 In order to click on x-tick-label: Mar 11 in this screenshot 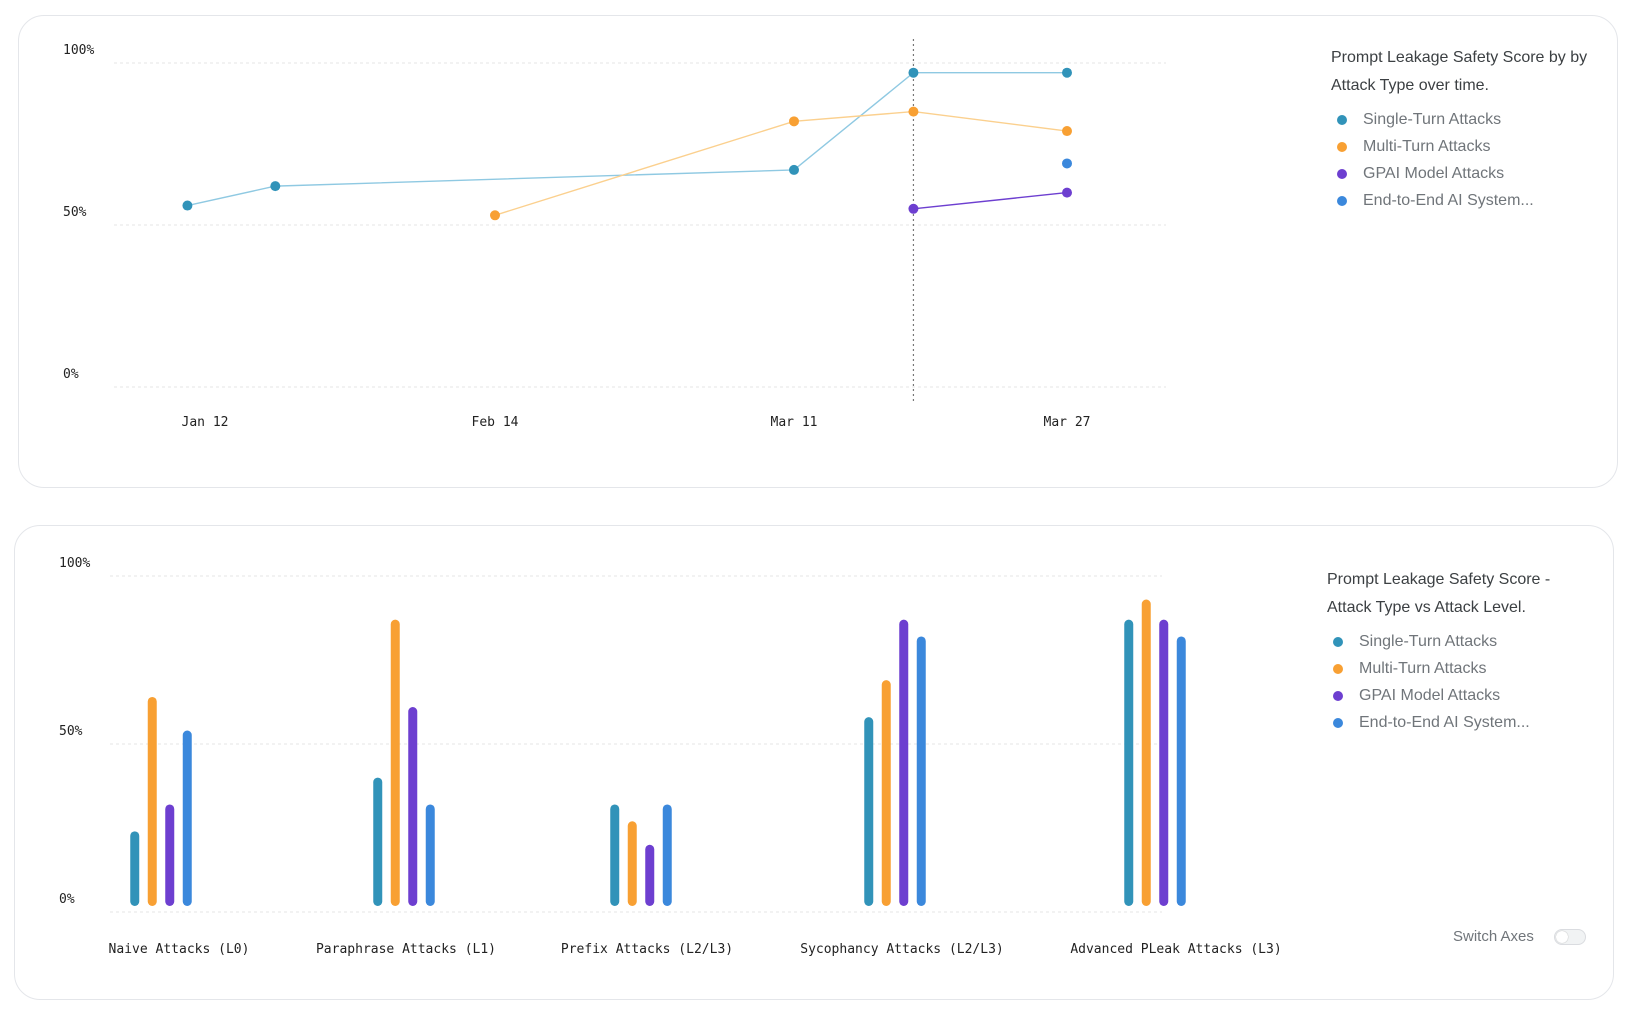, I will do `click(794, 422)`.